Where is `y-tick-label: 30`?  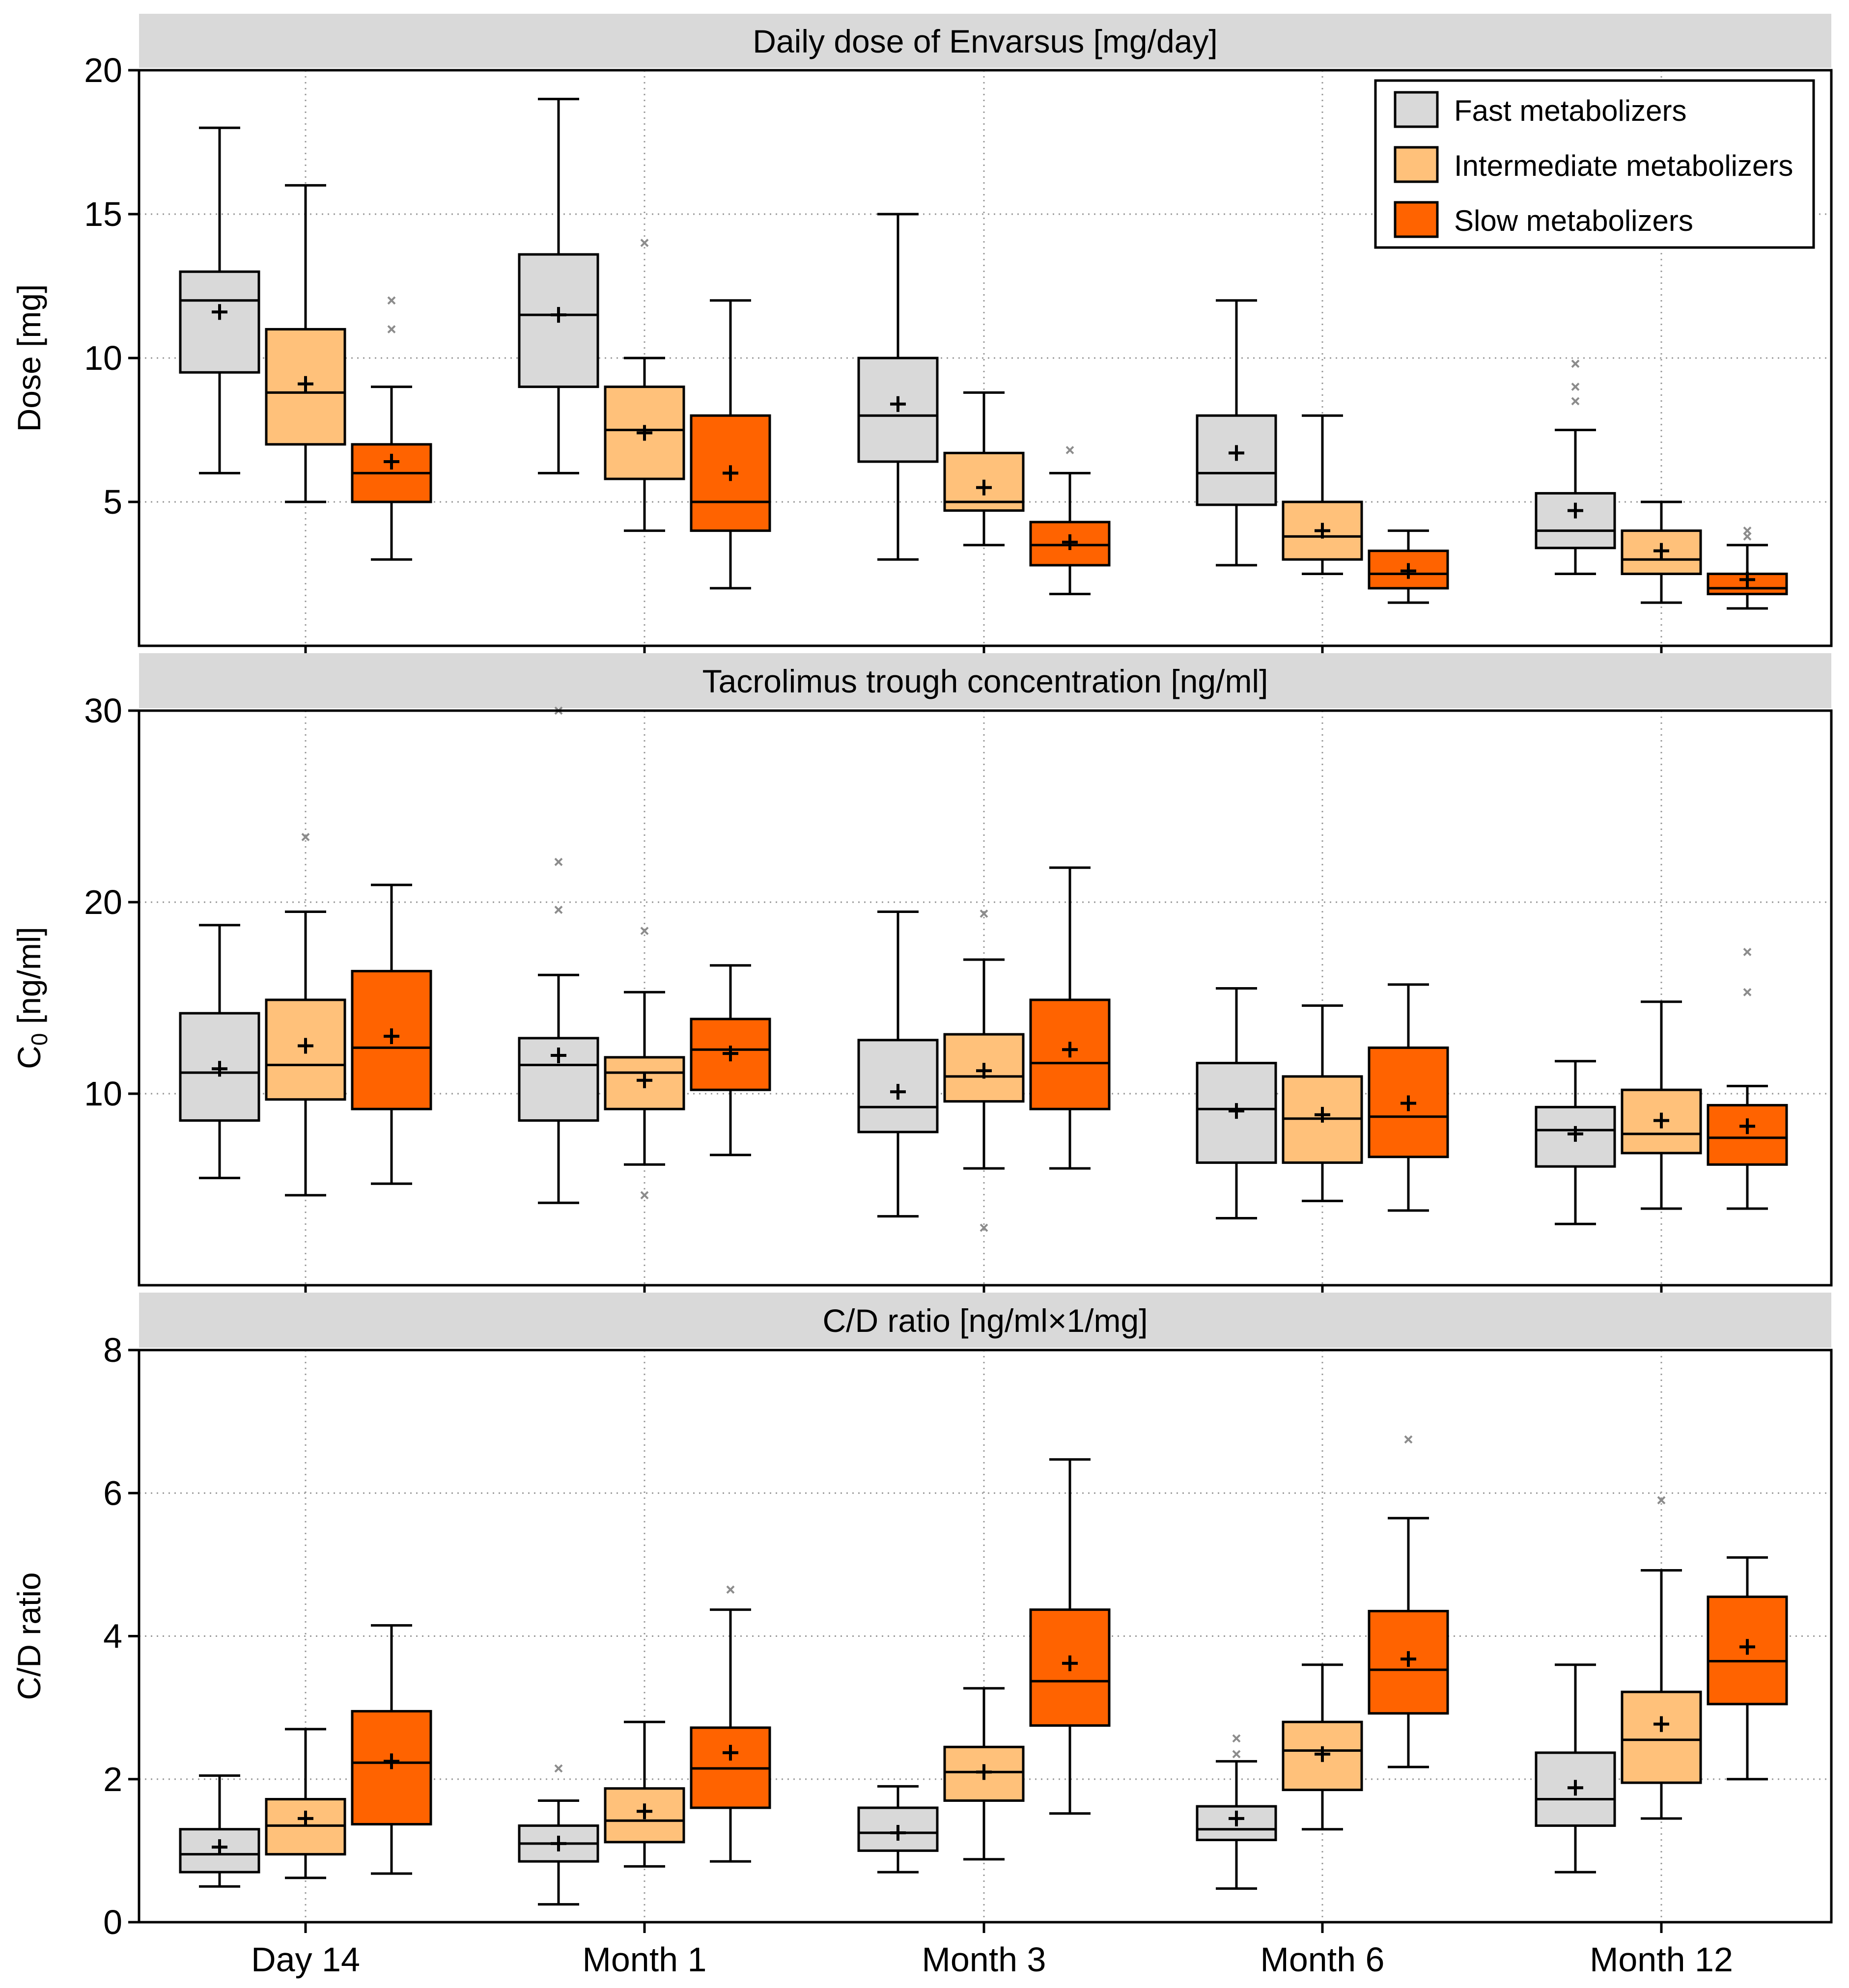 y-tick-label: 30 is located at coordinates (103, 710).